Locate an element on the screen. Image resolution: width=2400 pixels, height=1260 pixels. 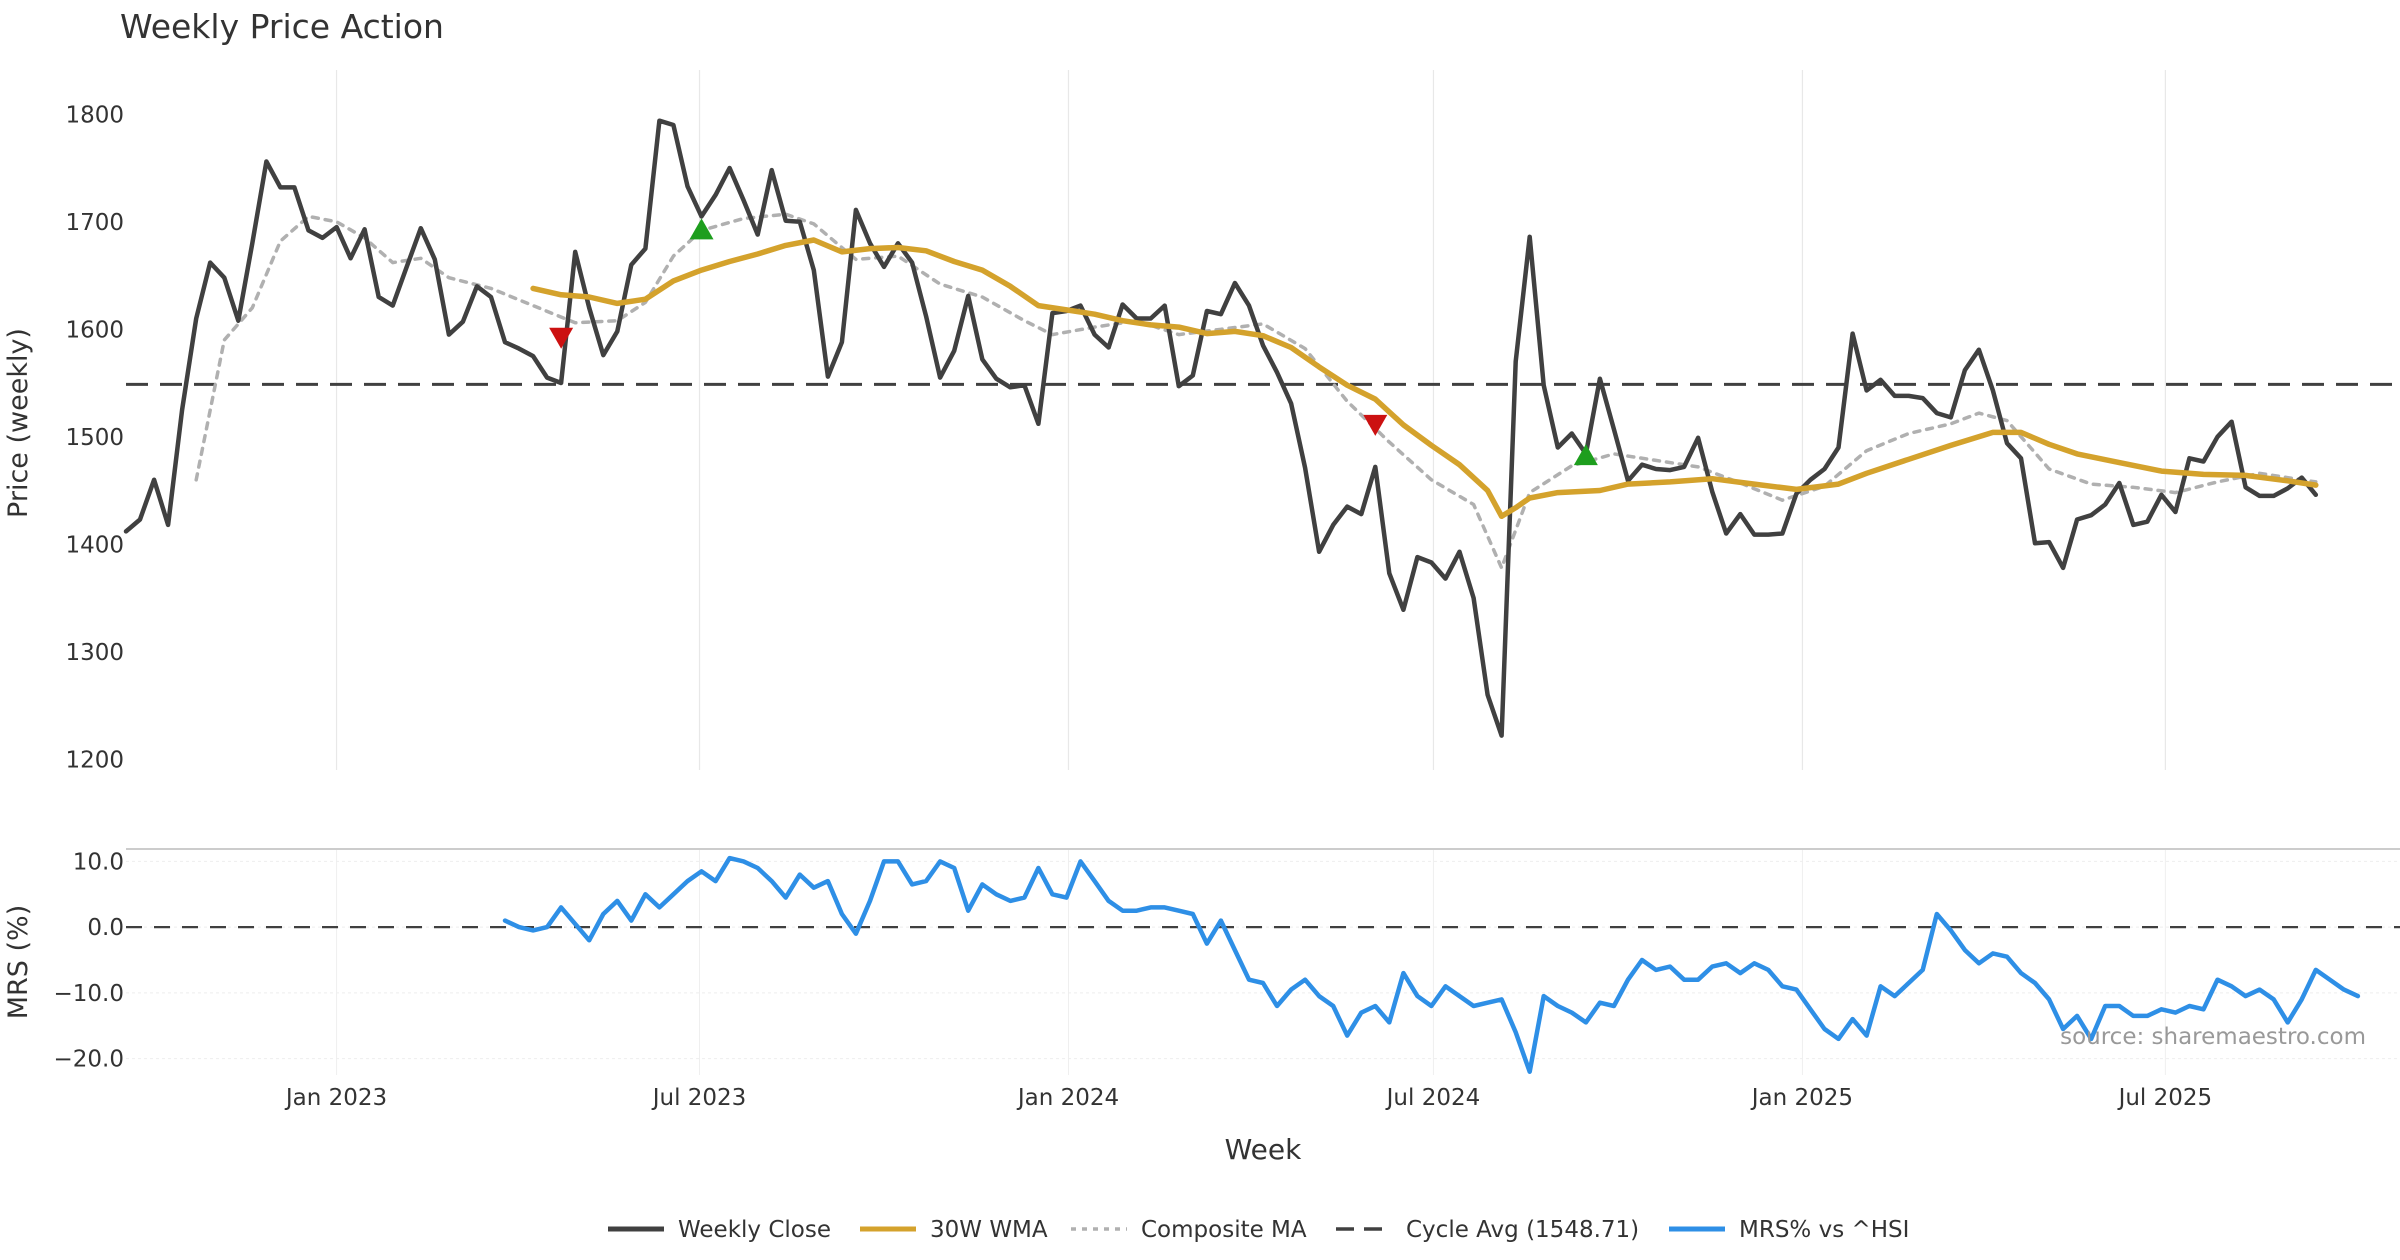
mrs-y-tick-label: 10.0 is located at coordinates (98, 862).